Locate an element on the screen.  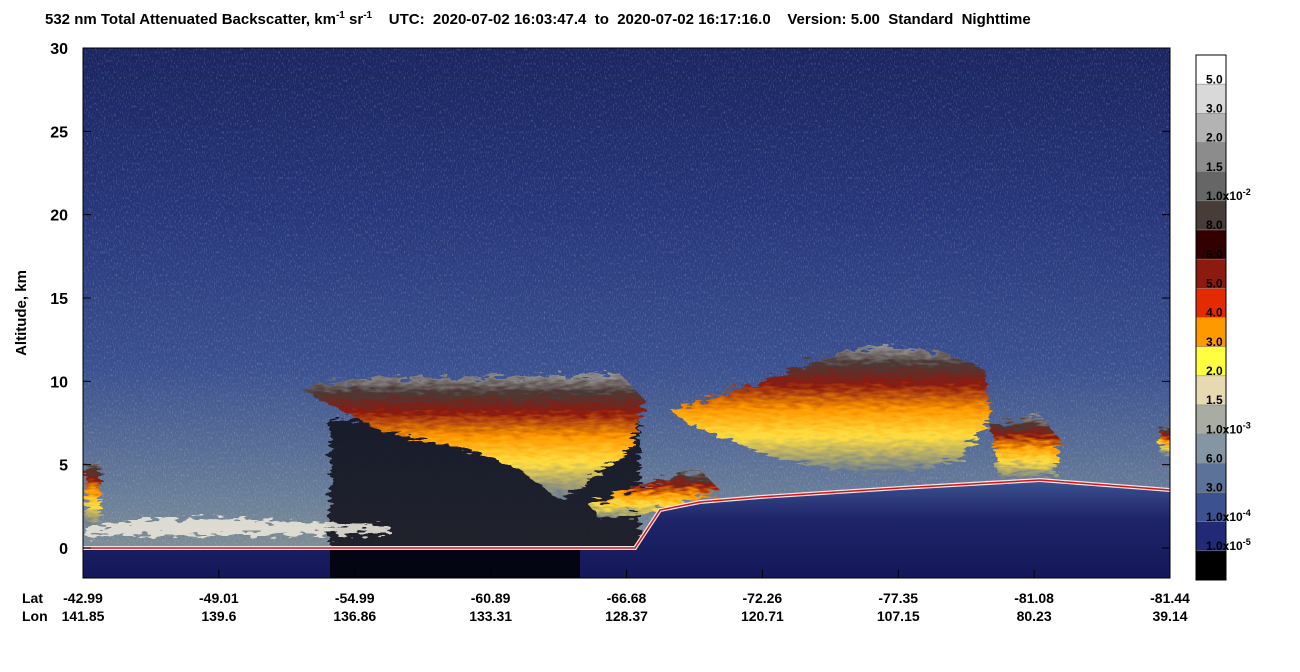
lat-label: -81.08 is located at coordinates (1034, 598).